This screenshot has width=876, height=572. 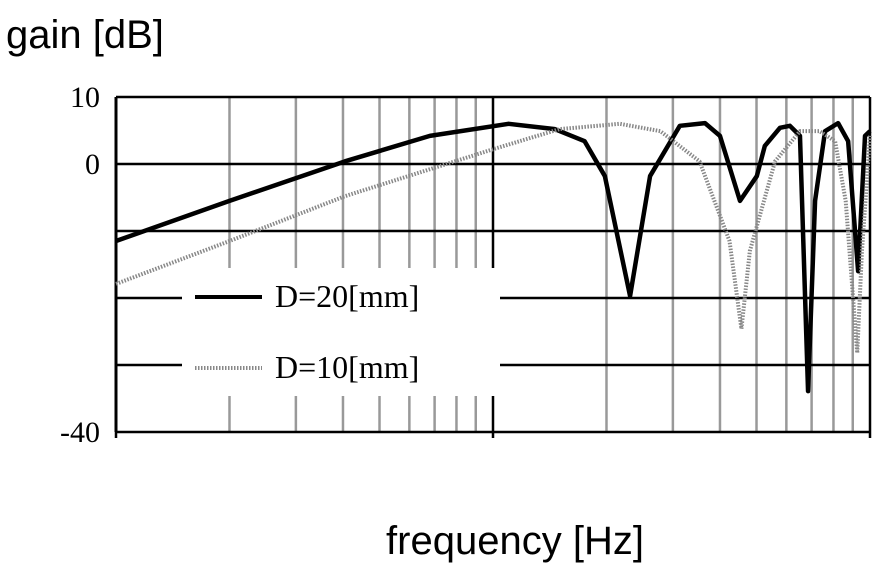 What do you see at coordinates (347, 296) in the screenshot?
I see `legend-label: D=20[mm]` at bounding box center [347, 296].